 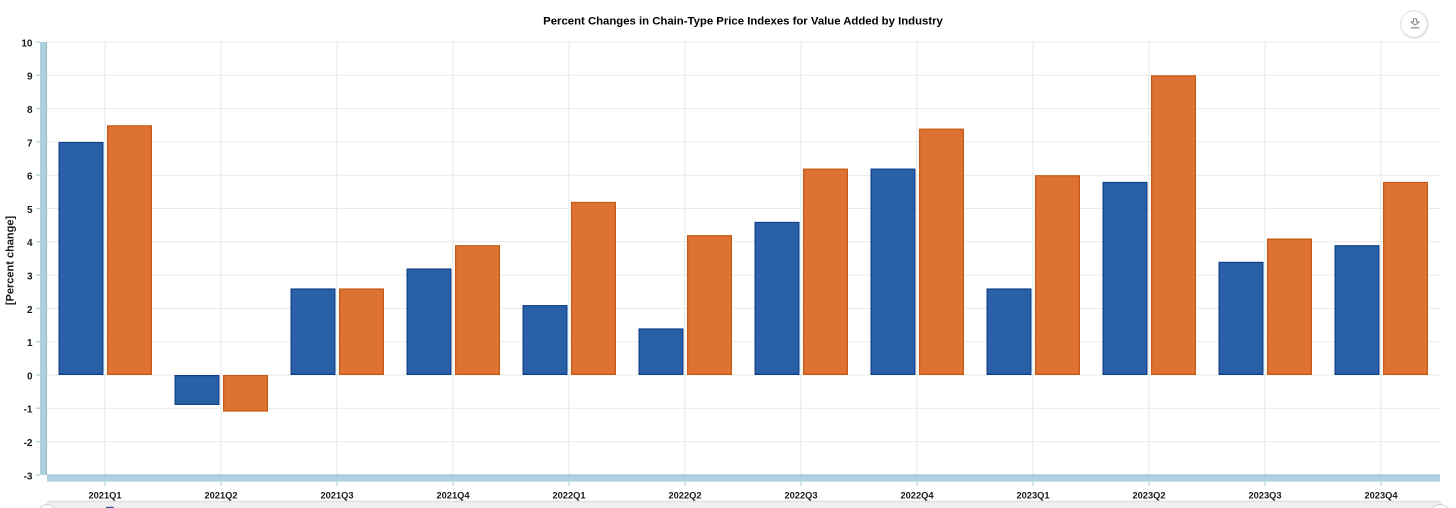 What do you see at coordinates (453, 496) in the screenshot?
I see `svg-text: 2021Q4` at bounding box center [453, 496].